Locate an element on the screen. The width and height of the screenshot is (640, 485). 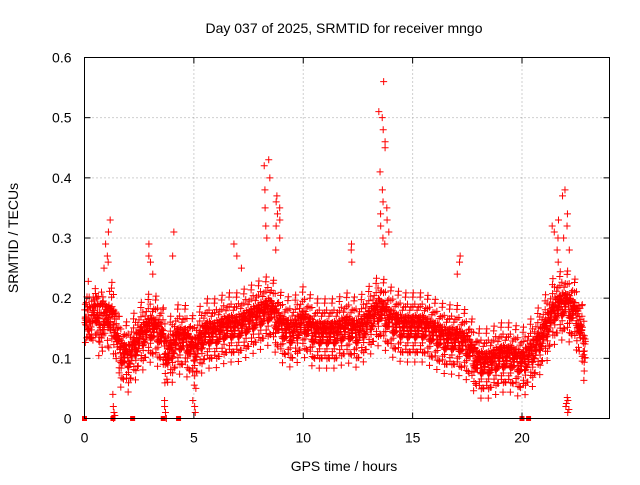
y-axis-label: SRMTID / TECUs is located at coordinates (13, 238).